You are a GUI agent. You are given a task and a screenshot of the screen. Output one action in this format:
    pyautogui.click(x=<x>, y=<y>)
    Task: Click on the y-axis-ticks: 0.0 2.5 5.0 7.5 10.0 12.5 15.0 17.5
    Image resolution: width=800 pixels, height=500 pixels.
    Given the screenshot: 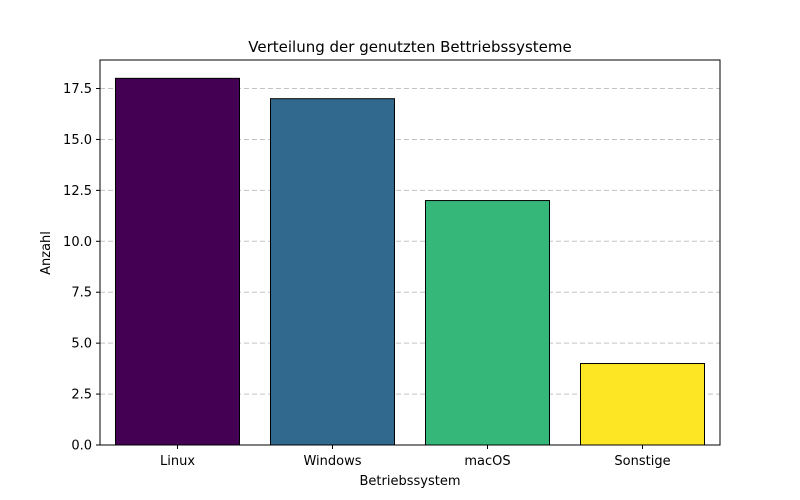 What is the action you would take?
    pyautogui.click(x=81, y=268)
    